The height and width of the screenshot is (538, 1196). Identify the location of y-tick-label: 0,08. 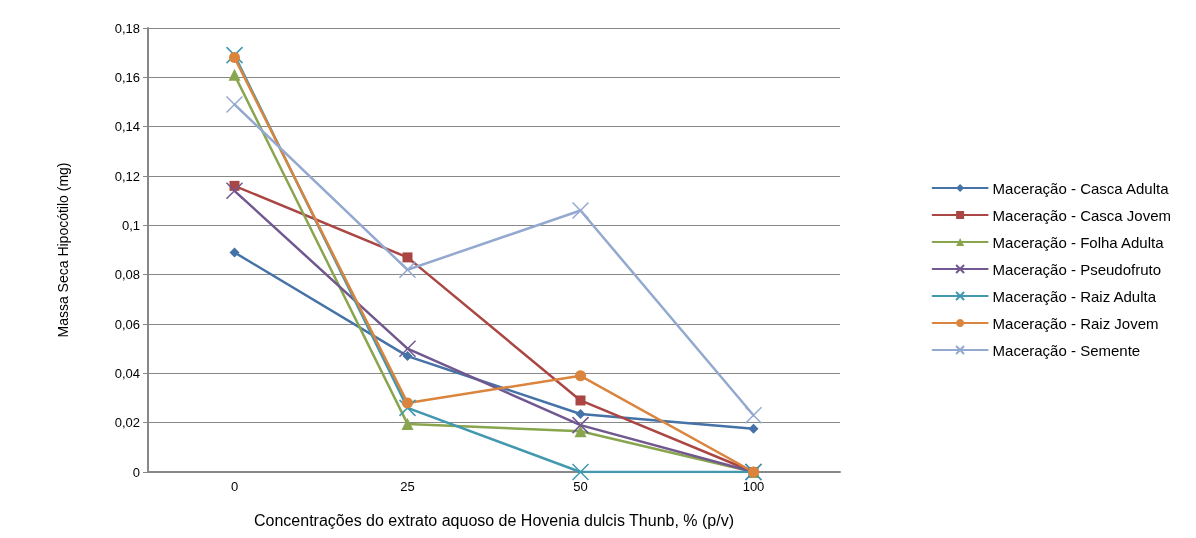
(127, 275).